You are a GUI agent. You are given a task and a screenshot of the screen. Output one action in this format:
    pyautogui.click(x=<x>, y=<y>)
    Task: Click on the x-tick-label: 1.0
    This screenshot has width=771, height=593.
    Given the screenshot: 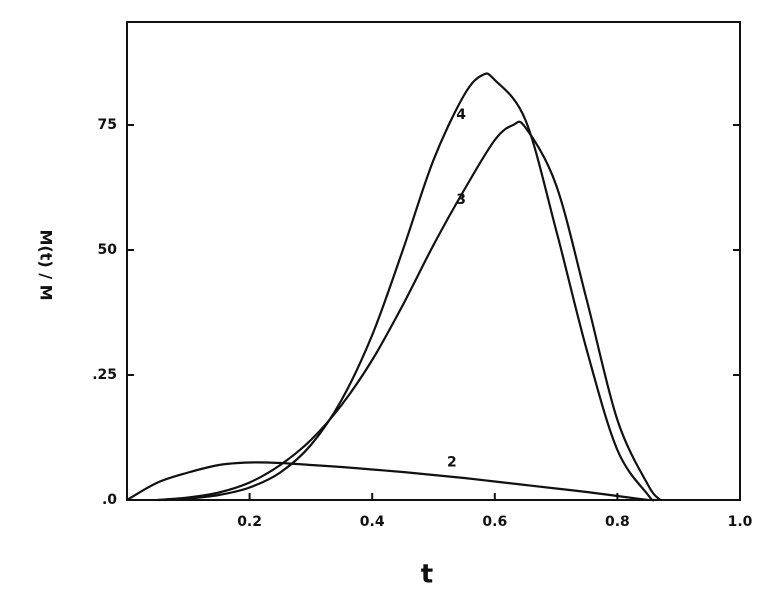 What is the action you would take?
    pyautogui.click(x=740, y=522)
    